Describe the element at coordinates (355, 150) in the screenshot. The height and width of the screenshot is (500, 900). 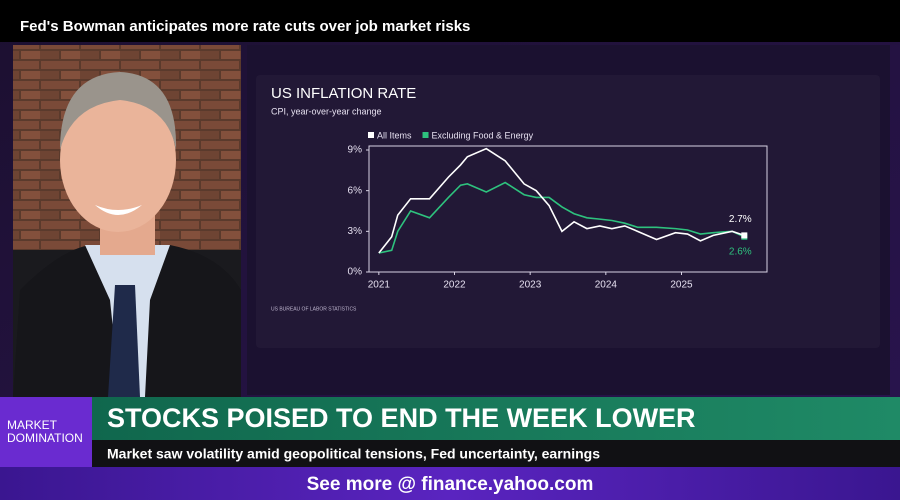
I see `y-tick-label: 9%` at that location.